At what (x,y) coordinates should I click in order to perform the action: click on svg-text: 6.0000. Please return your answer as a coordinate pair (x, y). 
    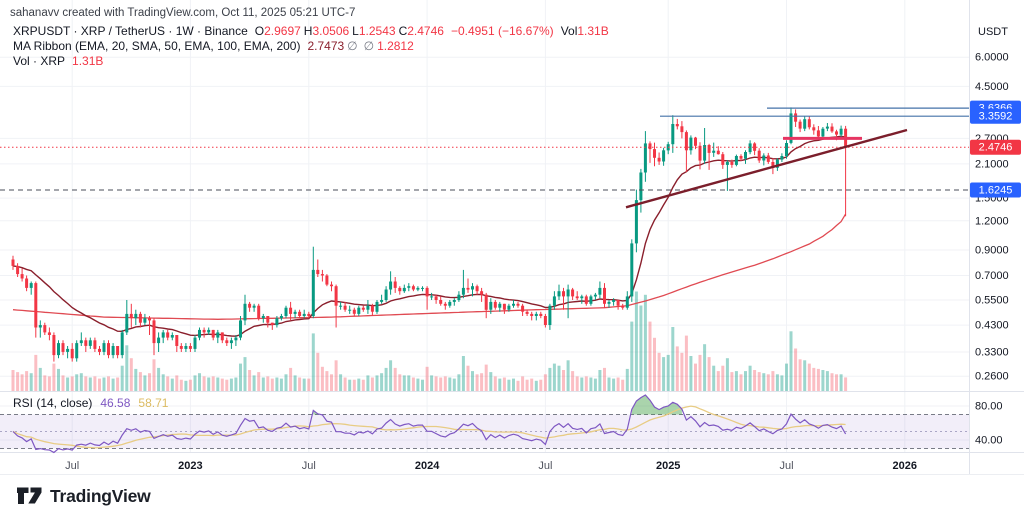
    Looking at the image, I should click on (992, 58).